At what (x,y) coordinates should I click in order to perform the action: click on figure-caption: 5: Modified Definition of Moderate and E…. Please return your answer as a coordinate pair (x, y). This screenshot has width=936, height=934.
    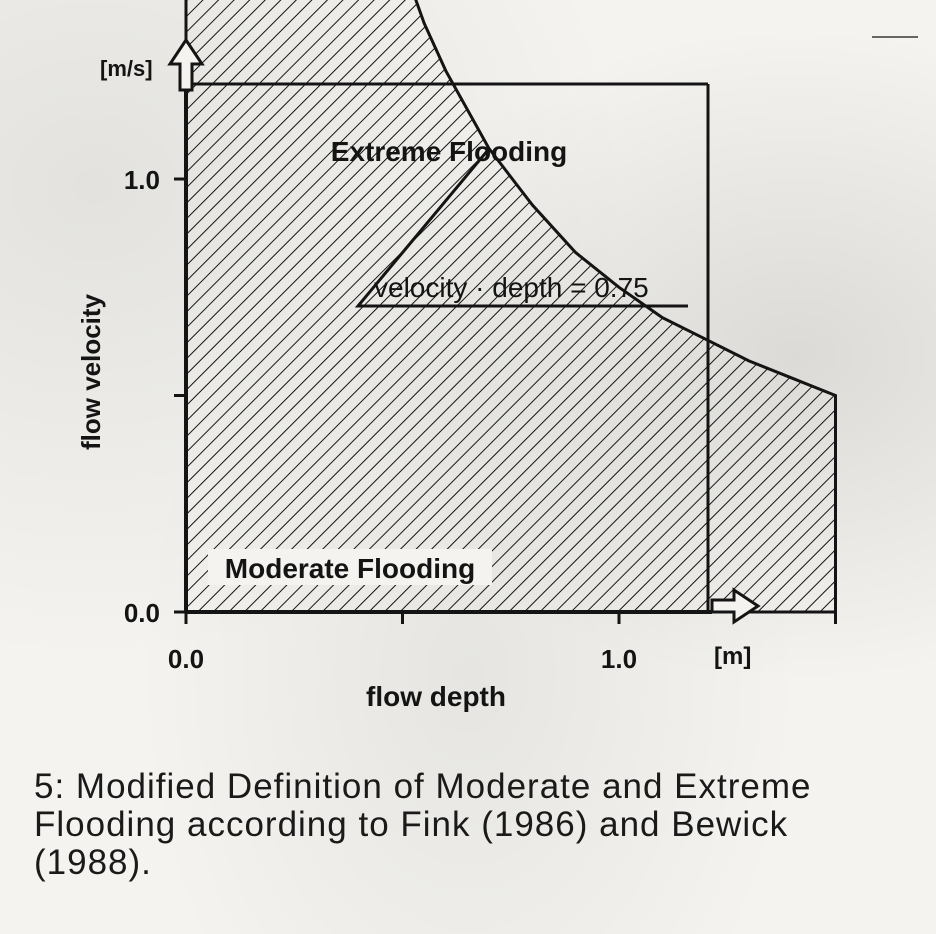
    Looking at the image, I should click on (476, 825).